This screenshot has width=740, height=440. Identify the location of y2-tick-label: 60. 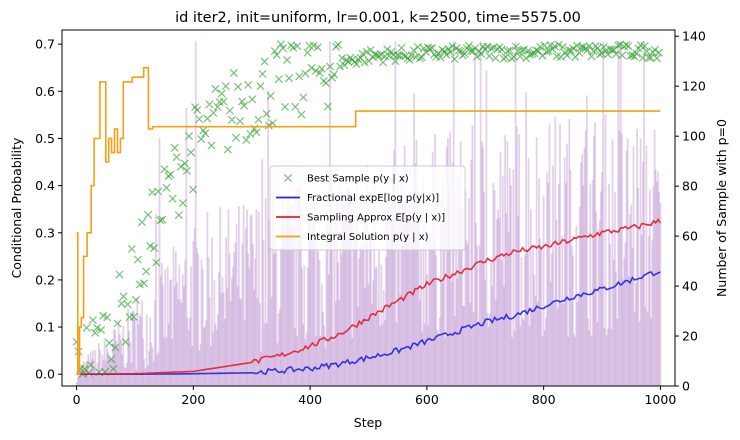
(690, 236).